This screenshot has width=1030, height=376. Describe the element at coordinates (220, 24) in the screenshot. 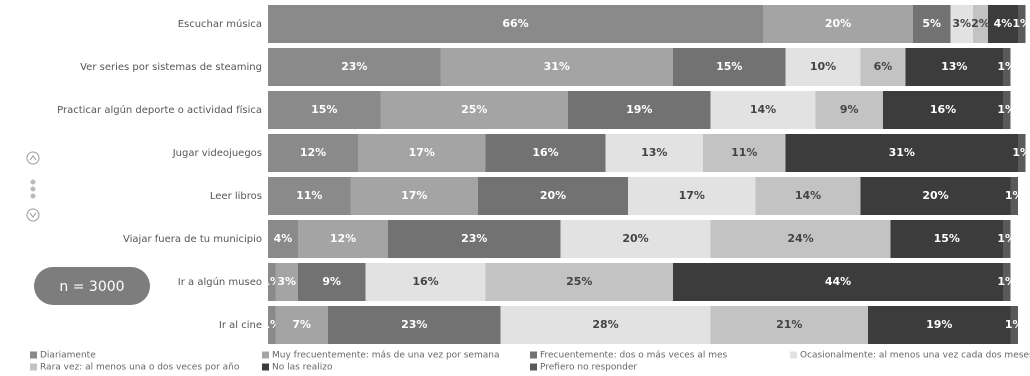

I see `category-label: Escuchar música` at that location.